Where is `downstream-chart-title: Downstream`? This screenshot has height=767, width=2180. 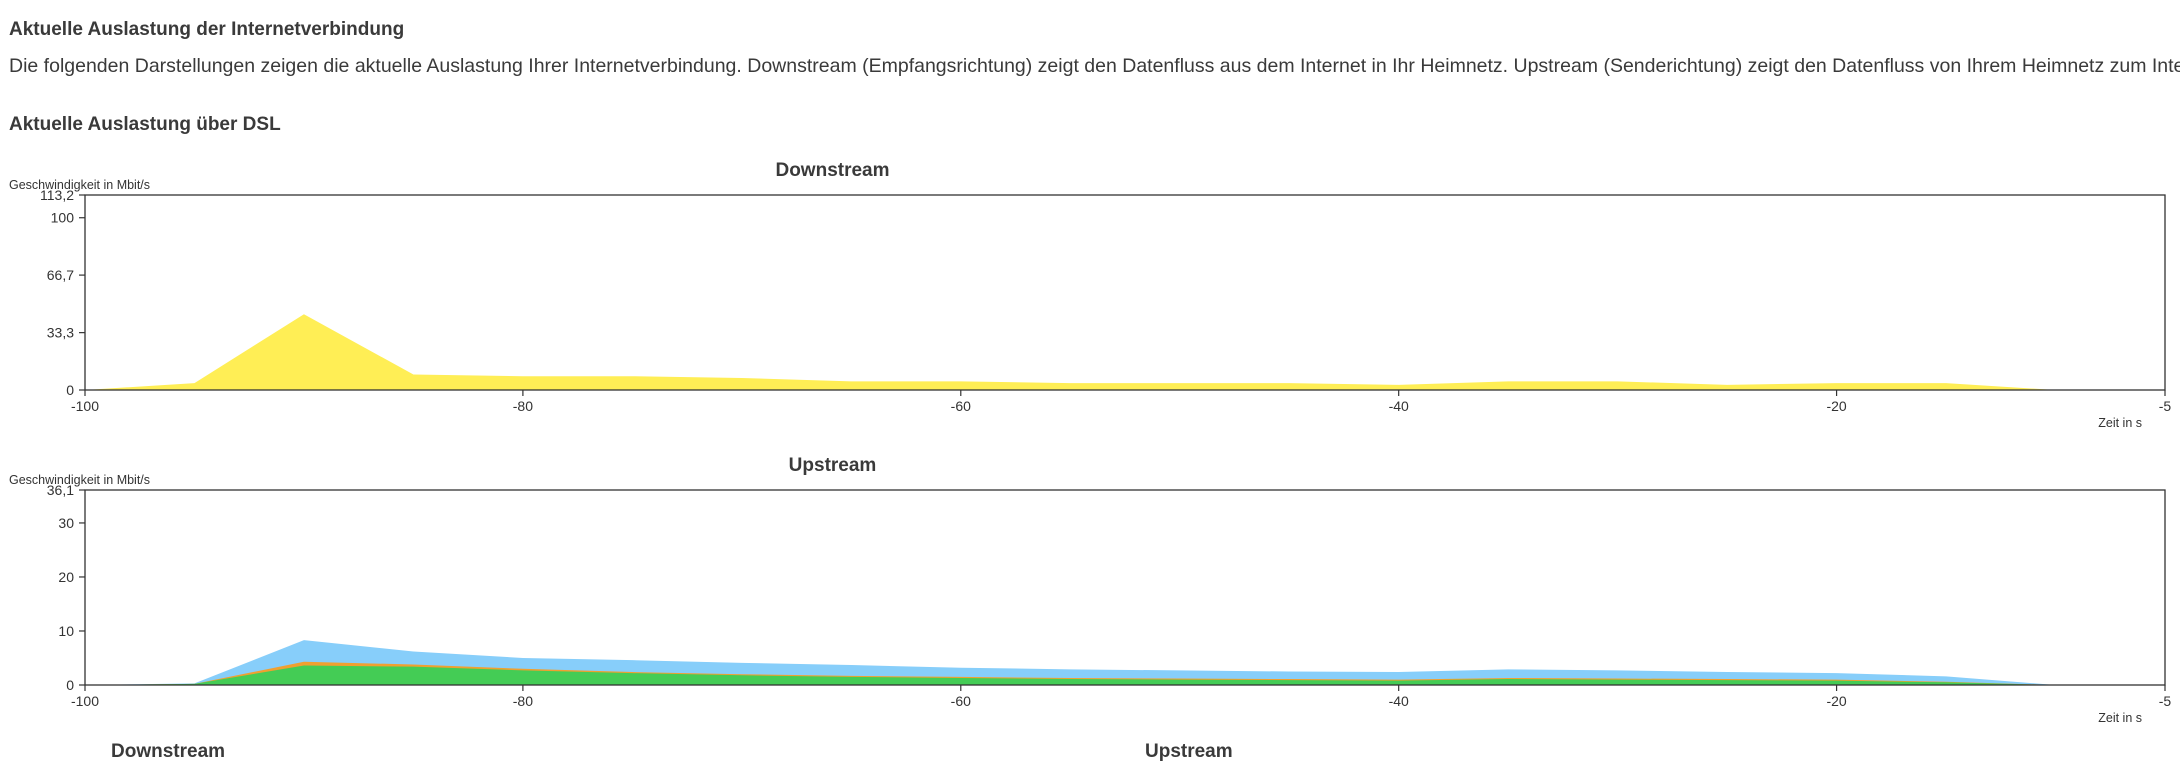
downstream-chart-title: Downstream is located at coordinates (832, 170).